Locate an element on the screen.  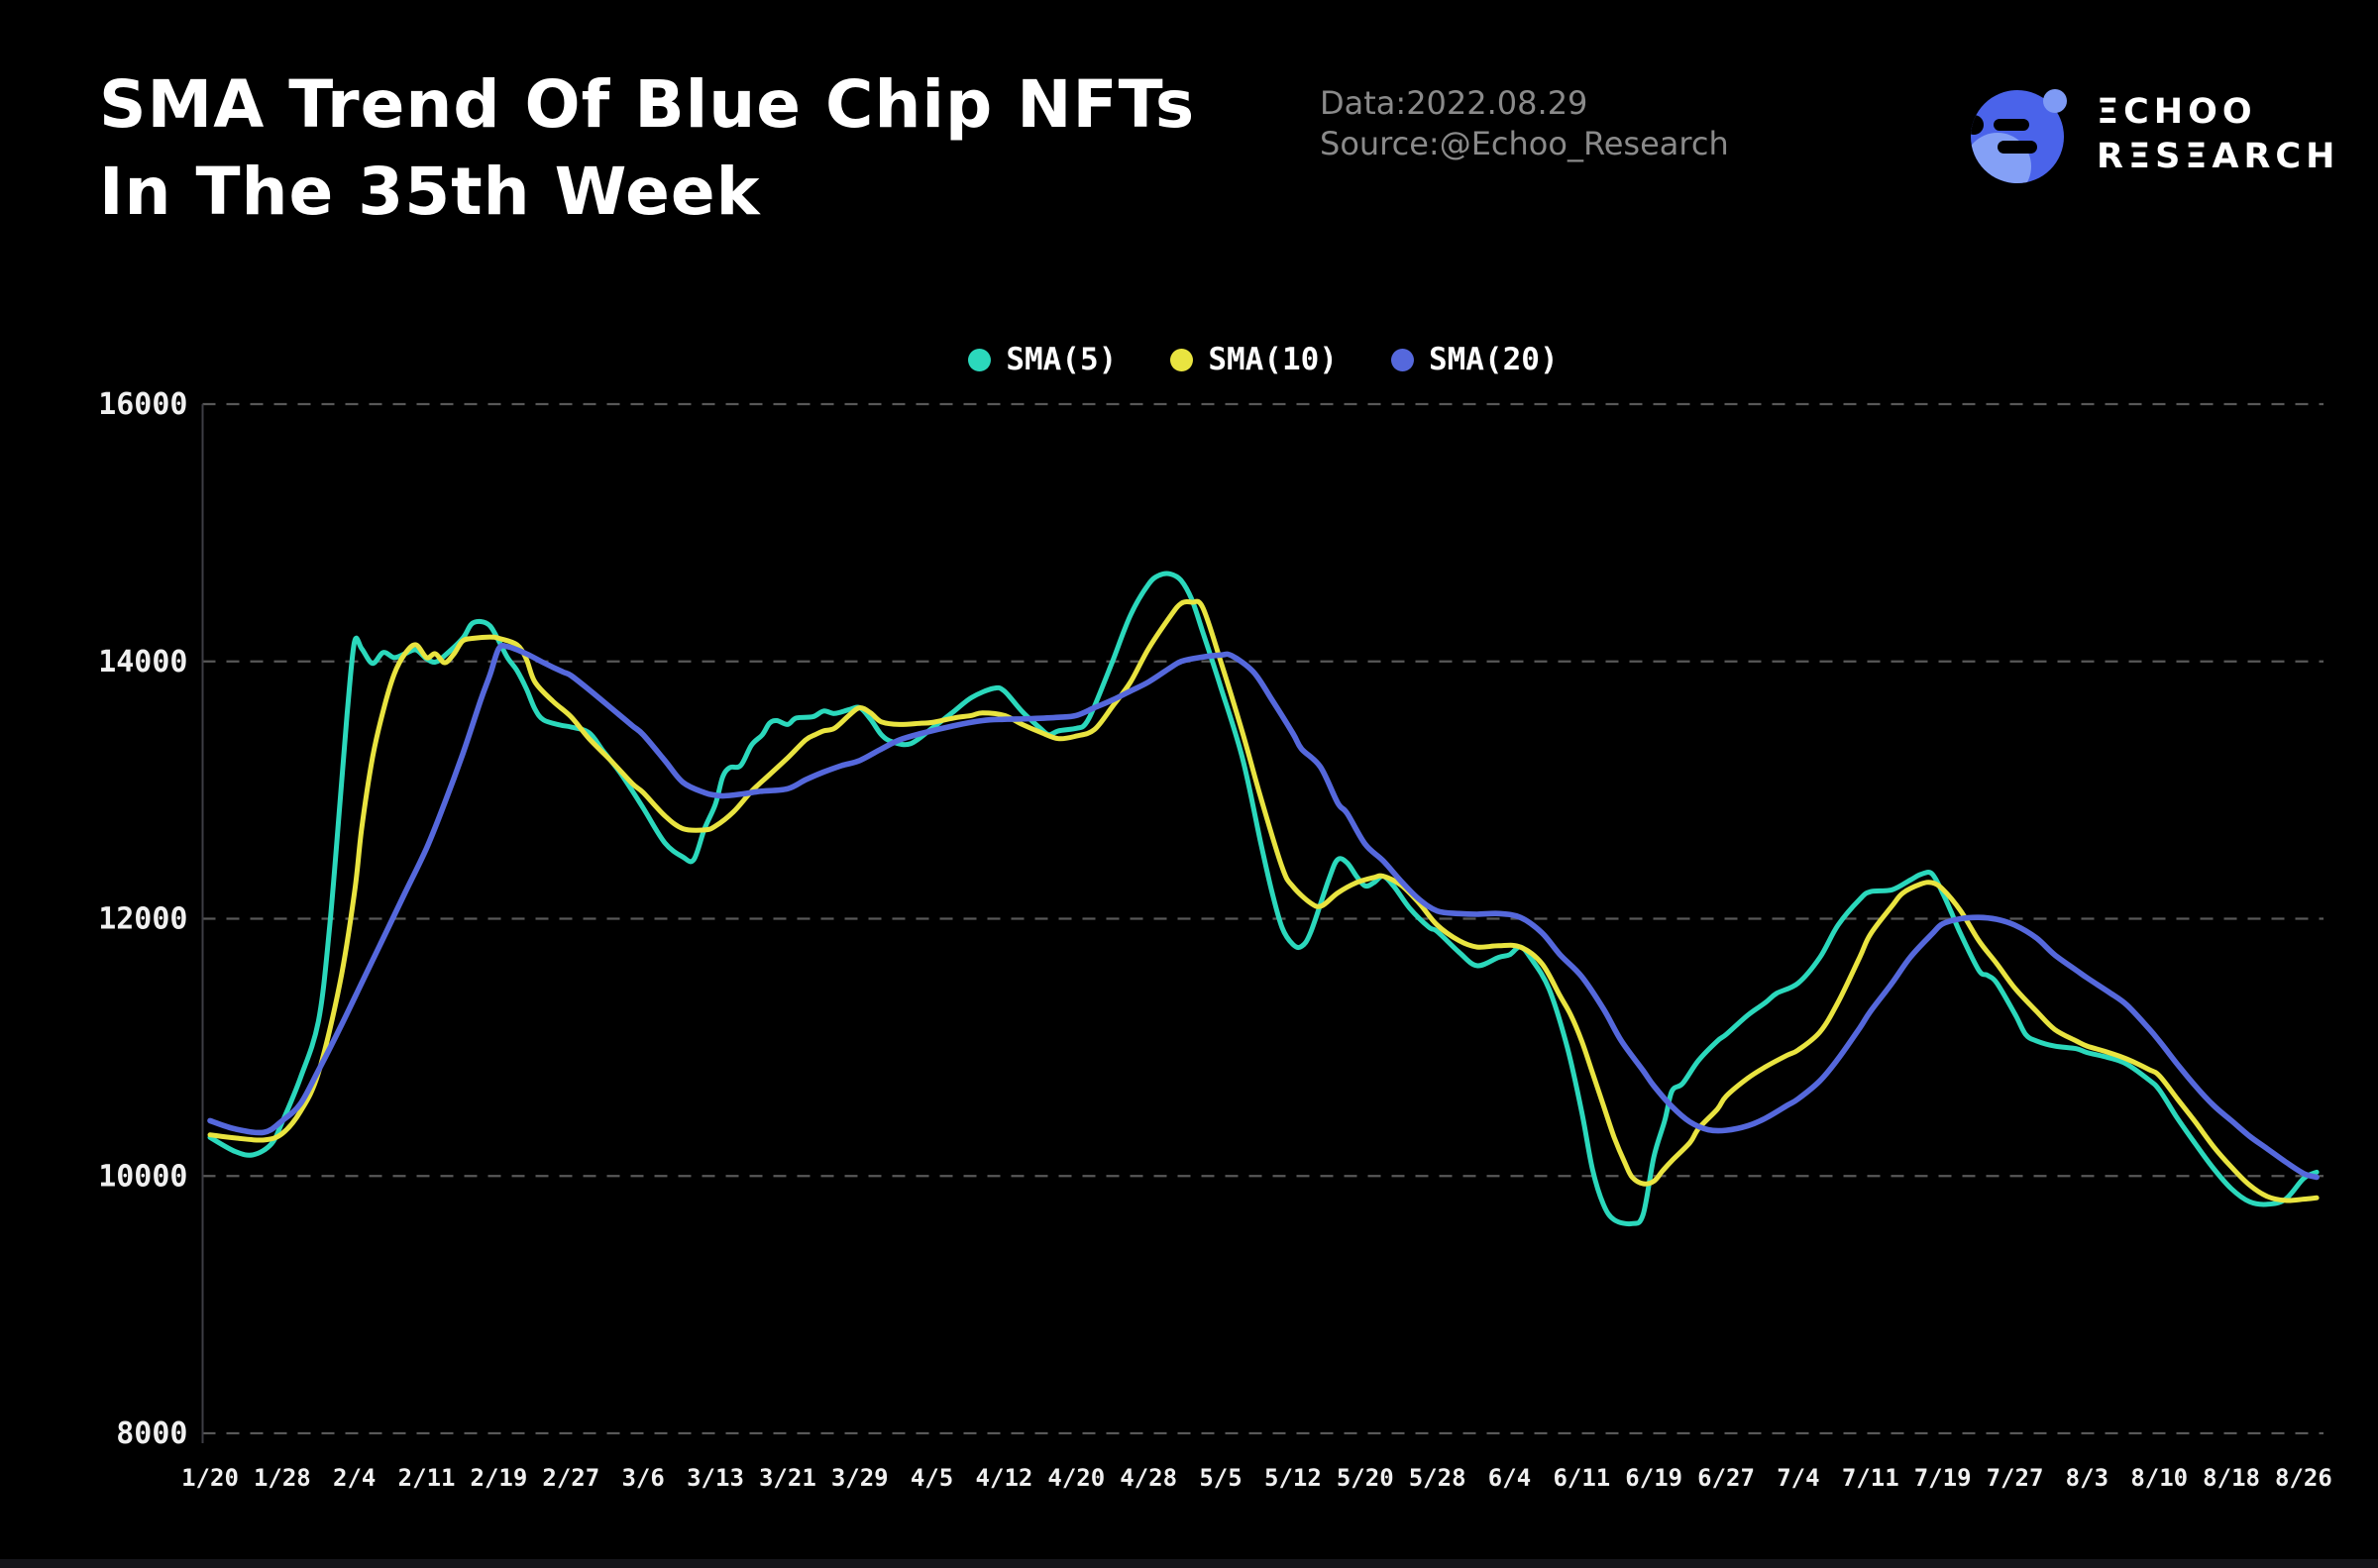
title-line-1: SMA Trend Of Blue Chip NFTs is located at coordinates (648, 105).